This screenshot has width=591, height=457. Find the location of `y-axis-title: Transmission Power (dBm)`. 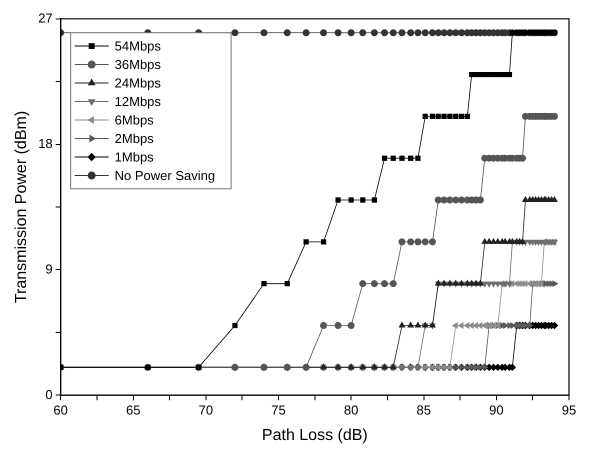

y-axis-title: Transmission Power (dBm) is located at coordinates (21, 207).